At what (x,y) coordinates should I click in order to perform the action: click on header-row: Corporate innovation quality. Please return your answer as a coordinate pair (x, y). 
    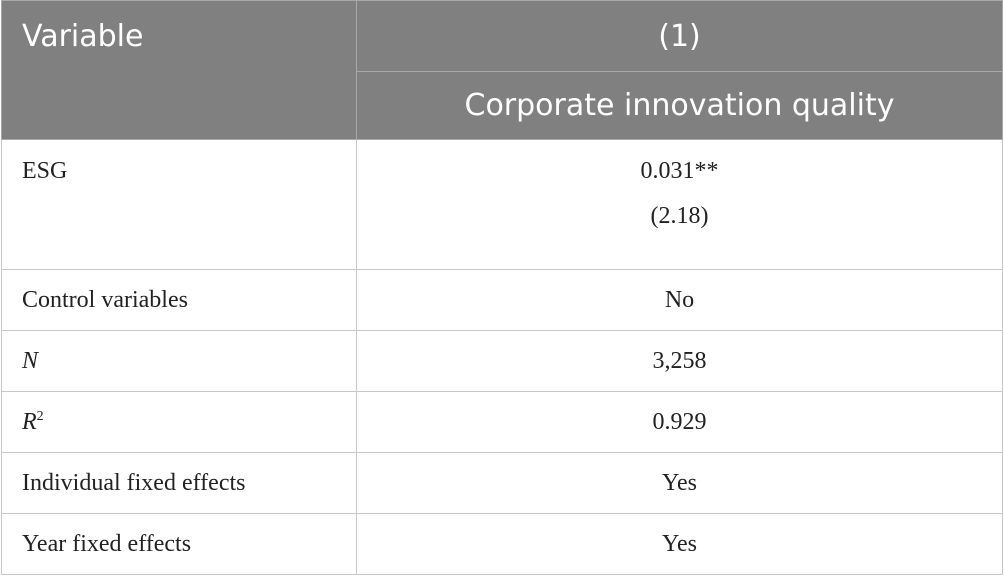
    Looking at the image, I should click on (502, 105).